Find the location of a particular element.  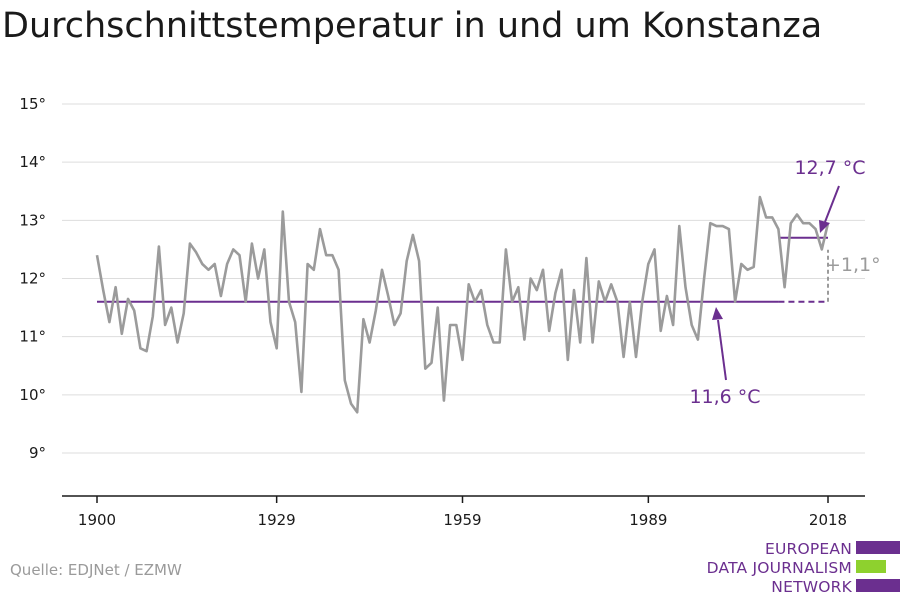

y-tick-label: 13° is located at coordinates (32, 220).